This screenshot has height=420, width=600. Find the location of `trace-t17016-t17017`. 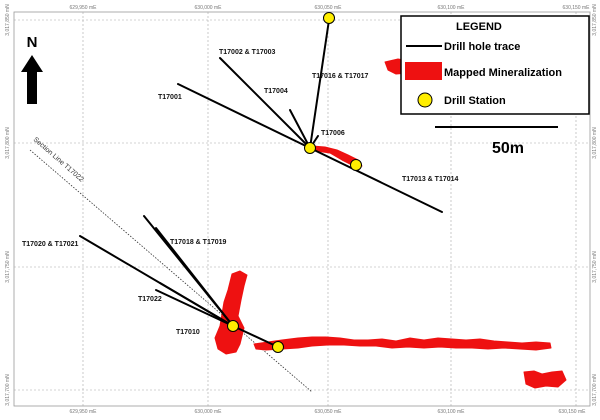

trace-t17016-t17017 is located at coordinates (319, 84).